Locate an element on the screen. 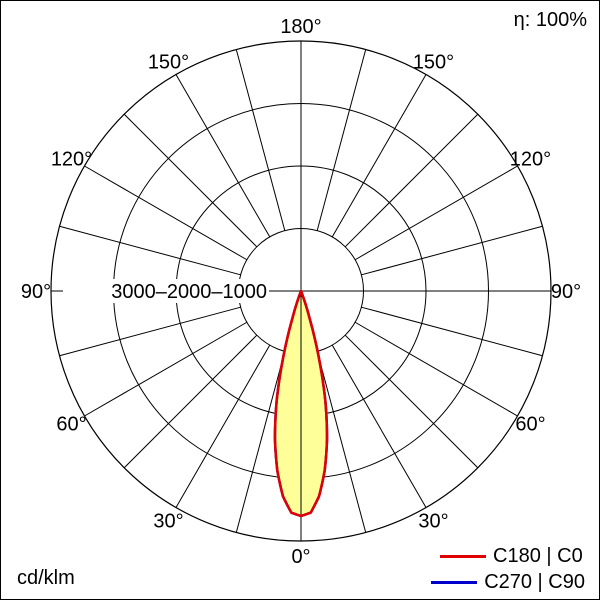  legend-line-blue-icon is located at coordinates (454, 582).